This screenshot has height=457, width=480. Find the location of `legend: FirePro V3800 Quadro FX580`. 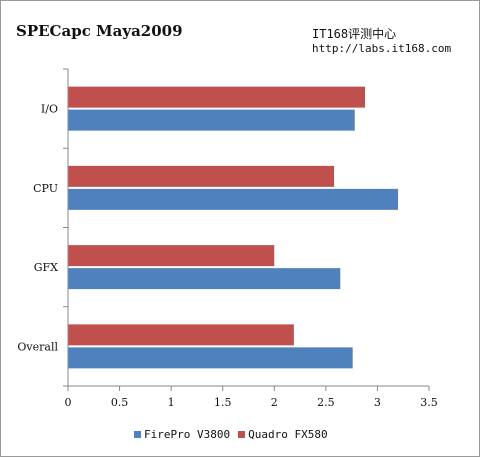

legend: FirePro V3800 Quadro FX580 is located at coordinates (235, 434).